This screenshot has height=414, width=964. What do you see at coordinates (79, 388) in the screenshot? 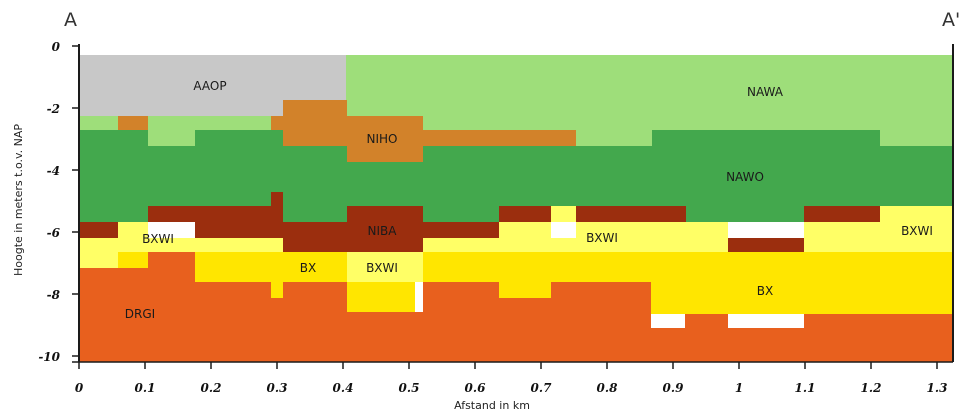
I see `x-tick-label: 0` at bounding box center [79, 388].